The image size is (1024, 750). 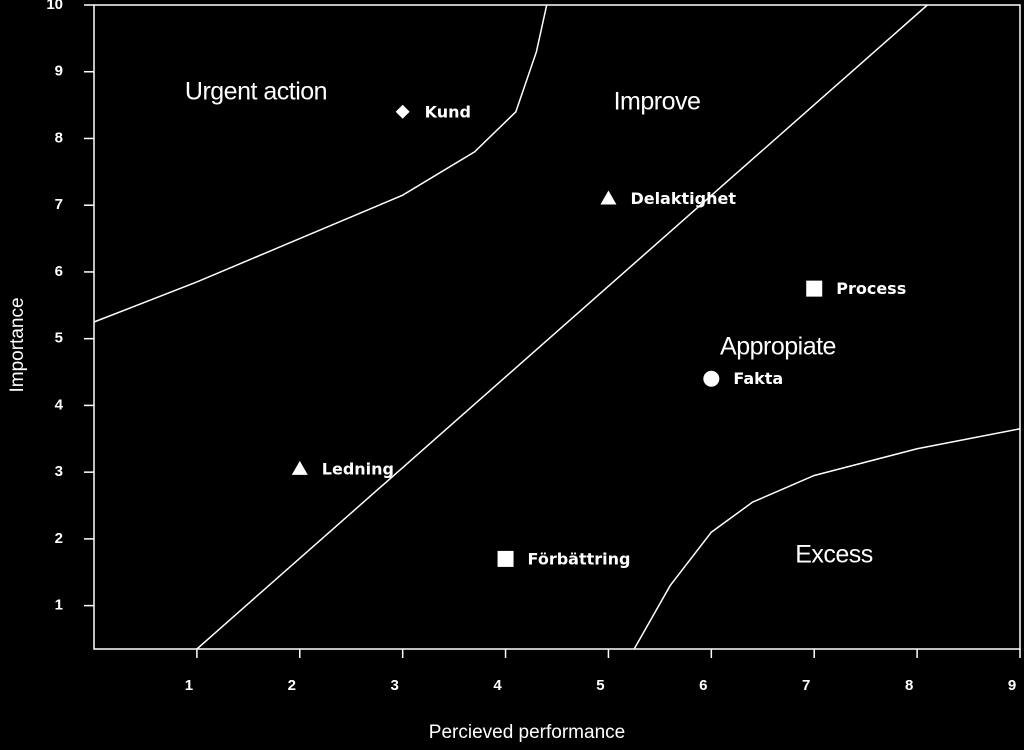 I want to click on region-label: Urgent action, so click(x=256, y=92).